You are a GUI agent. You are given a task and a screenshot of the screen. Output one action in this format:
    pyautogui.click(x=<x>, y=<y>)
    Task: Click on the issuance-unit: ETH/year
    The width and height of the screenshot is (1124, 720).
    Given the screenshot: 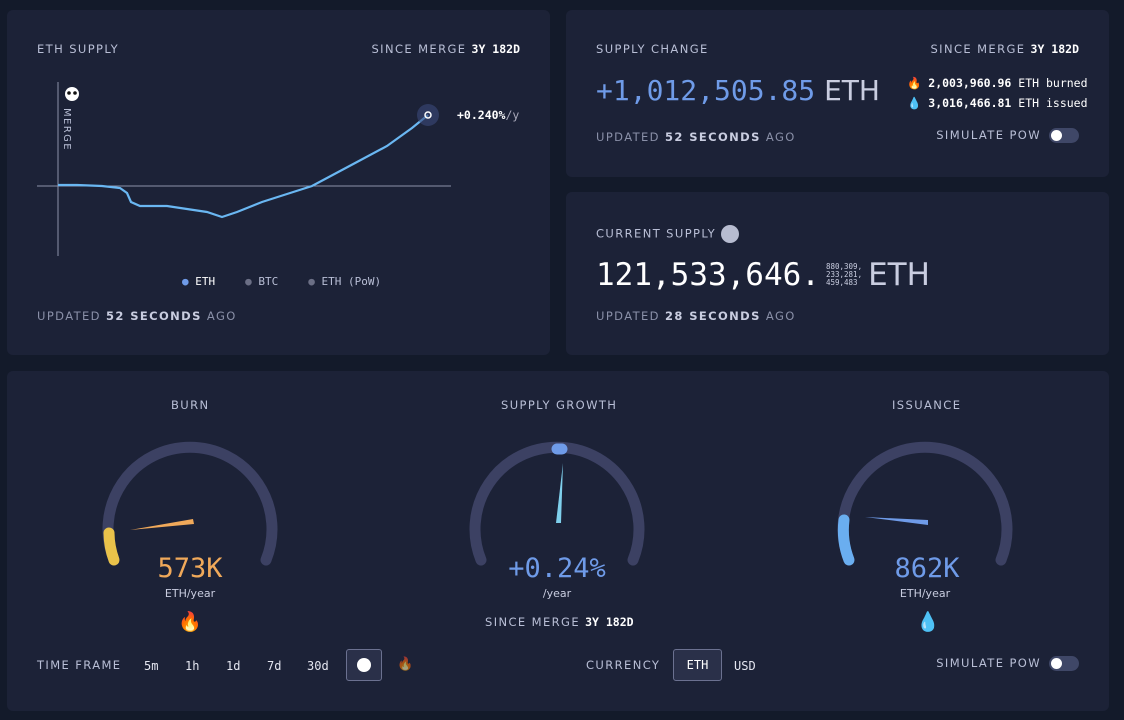 What is the action you would take?
    pyautogui.click(x=925, y=593)
    